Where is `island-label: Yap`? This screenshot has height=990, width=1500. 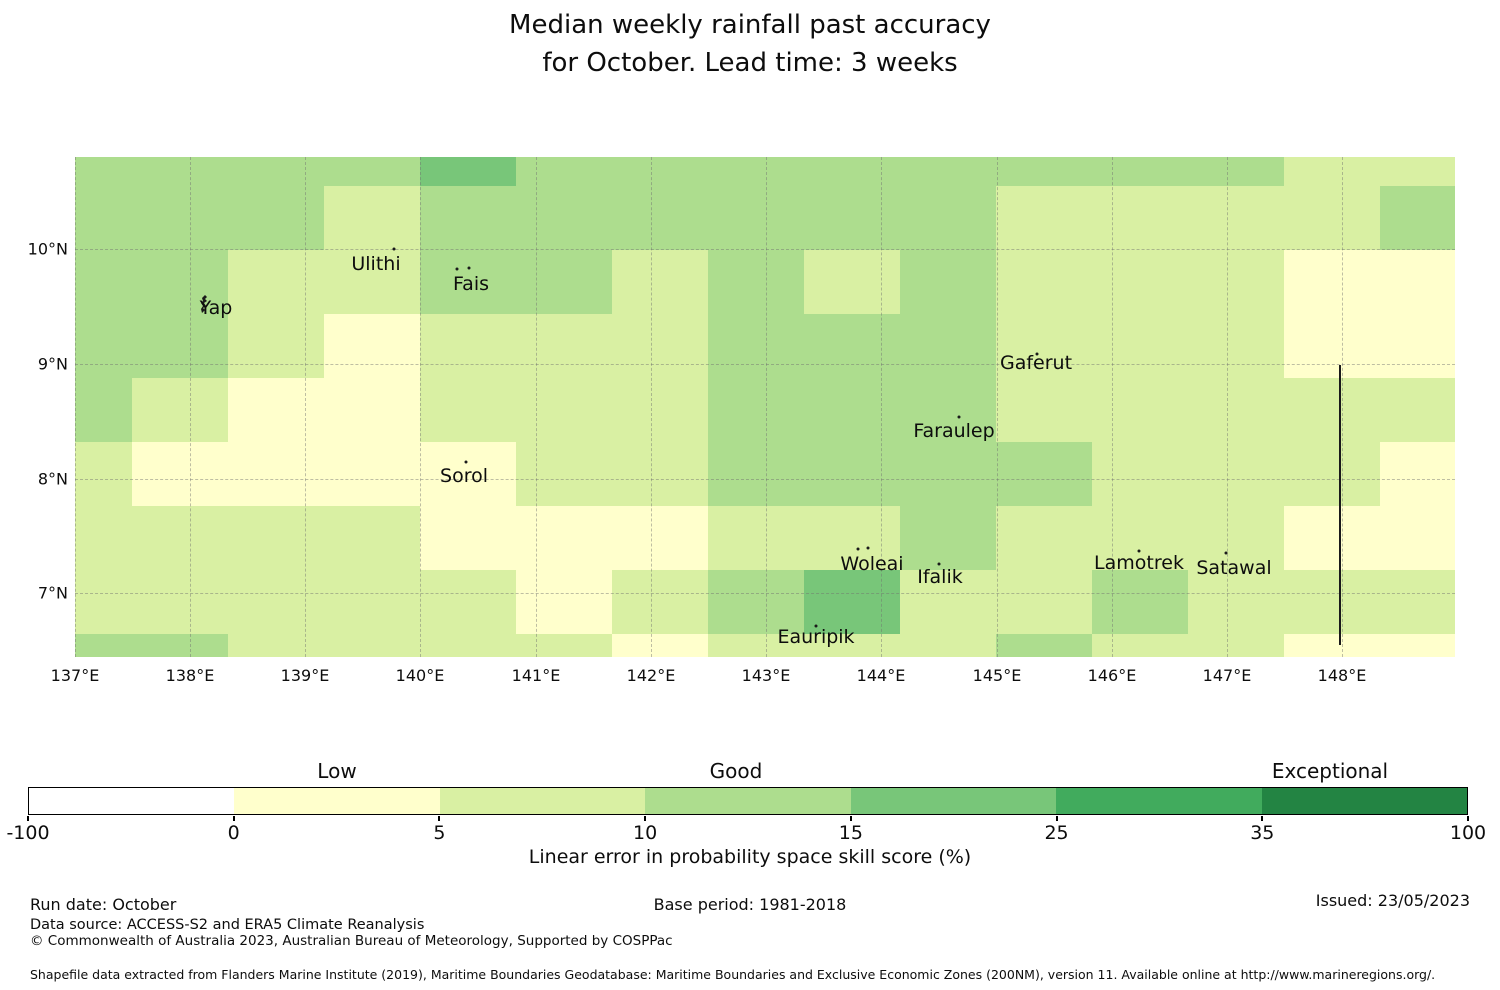
island-label: Yap is located at coordinates (216, 308).